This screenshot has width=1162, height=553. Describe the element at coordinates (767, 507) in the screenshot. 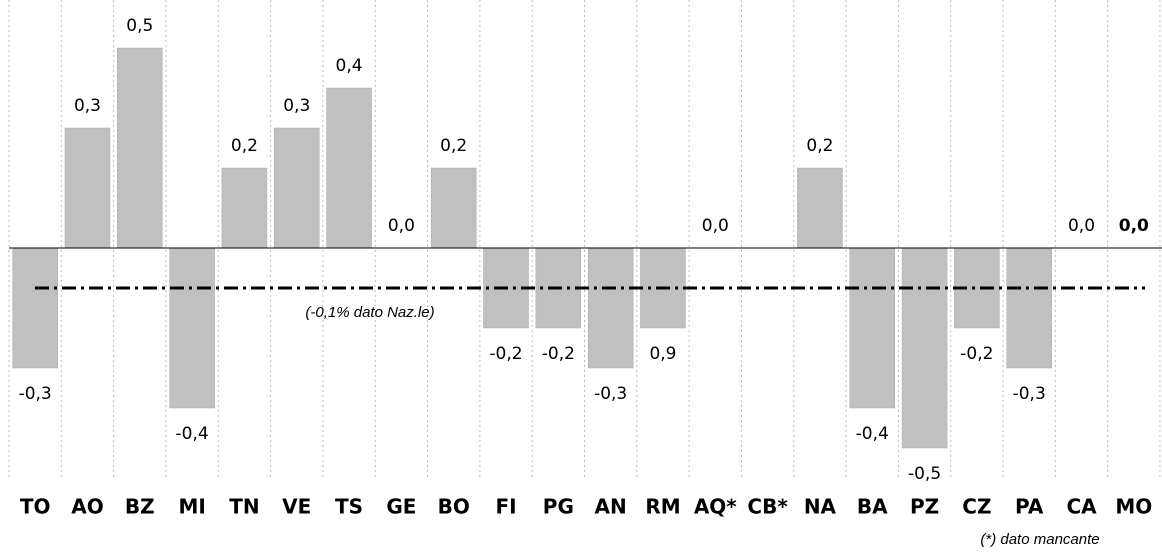

I see `x-tick-label: CB*` at that location.